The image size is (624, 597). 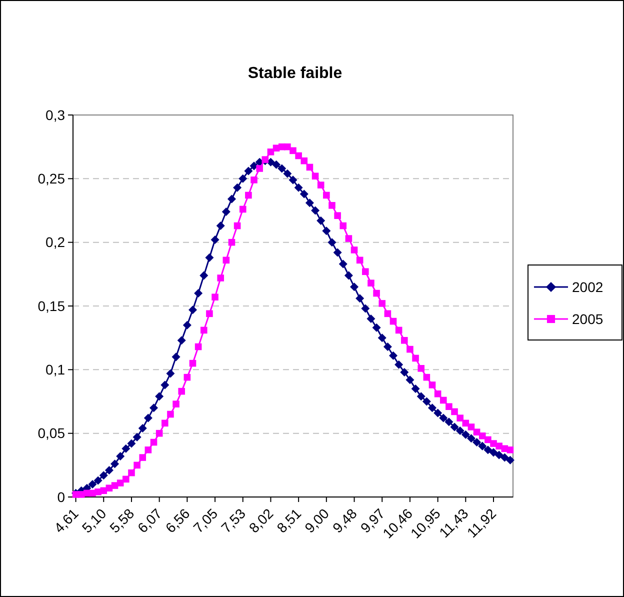 I want to click on chart-title: Stable faible, so click(x=295, y=73).